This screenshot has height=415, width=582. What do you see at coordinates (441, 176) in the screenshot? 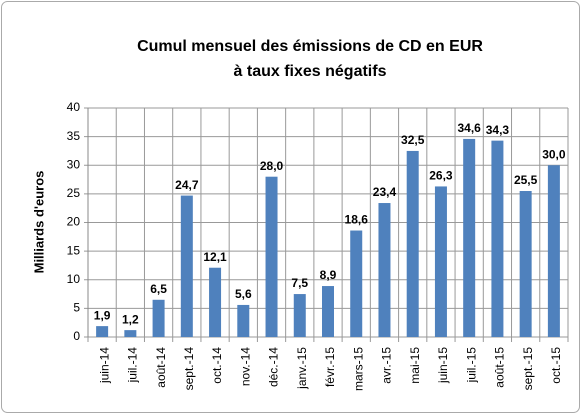
I see `value-label: 26,3` at bounding box center [441, 176].